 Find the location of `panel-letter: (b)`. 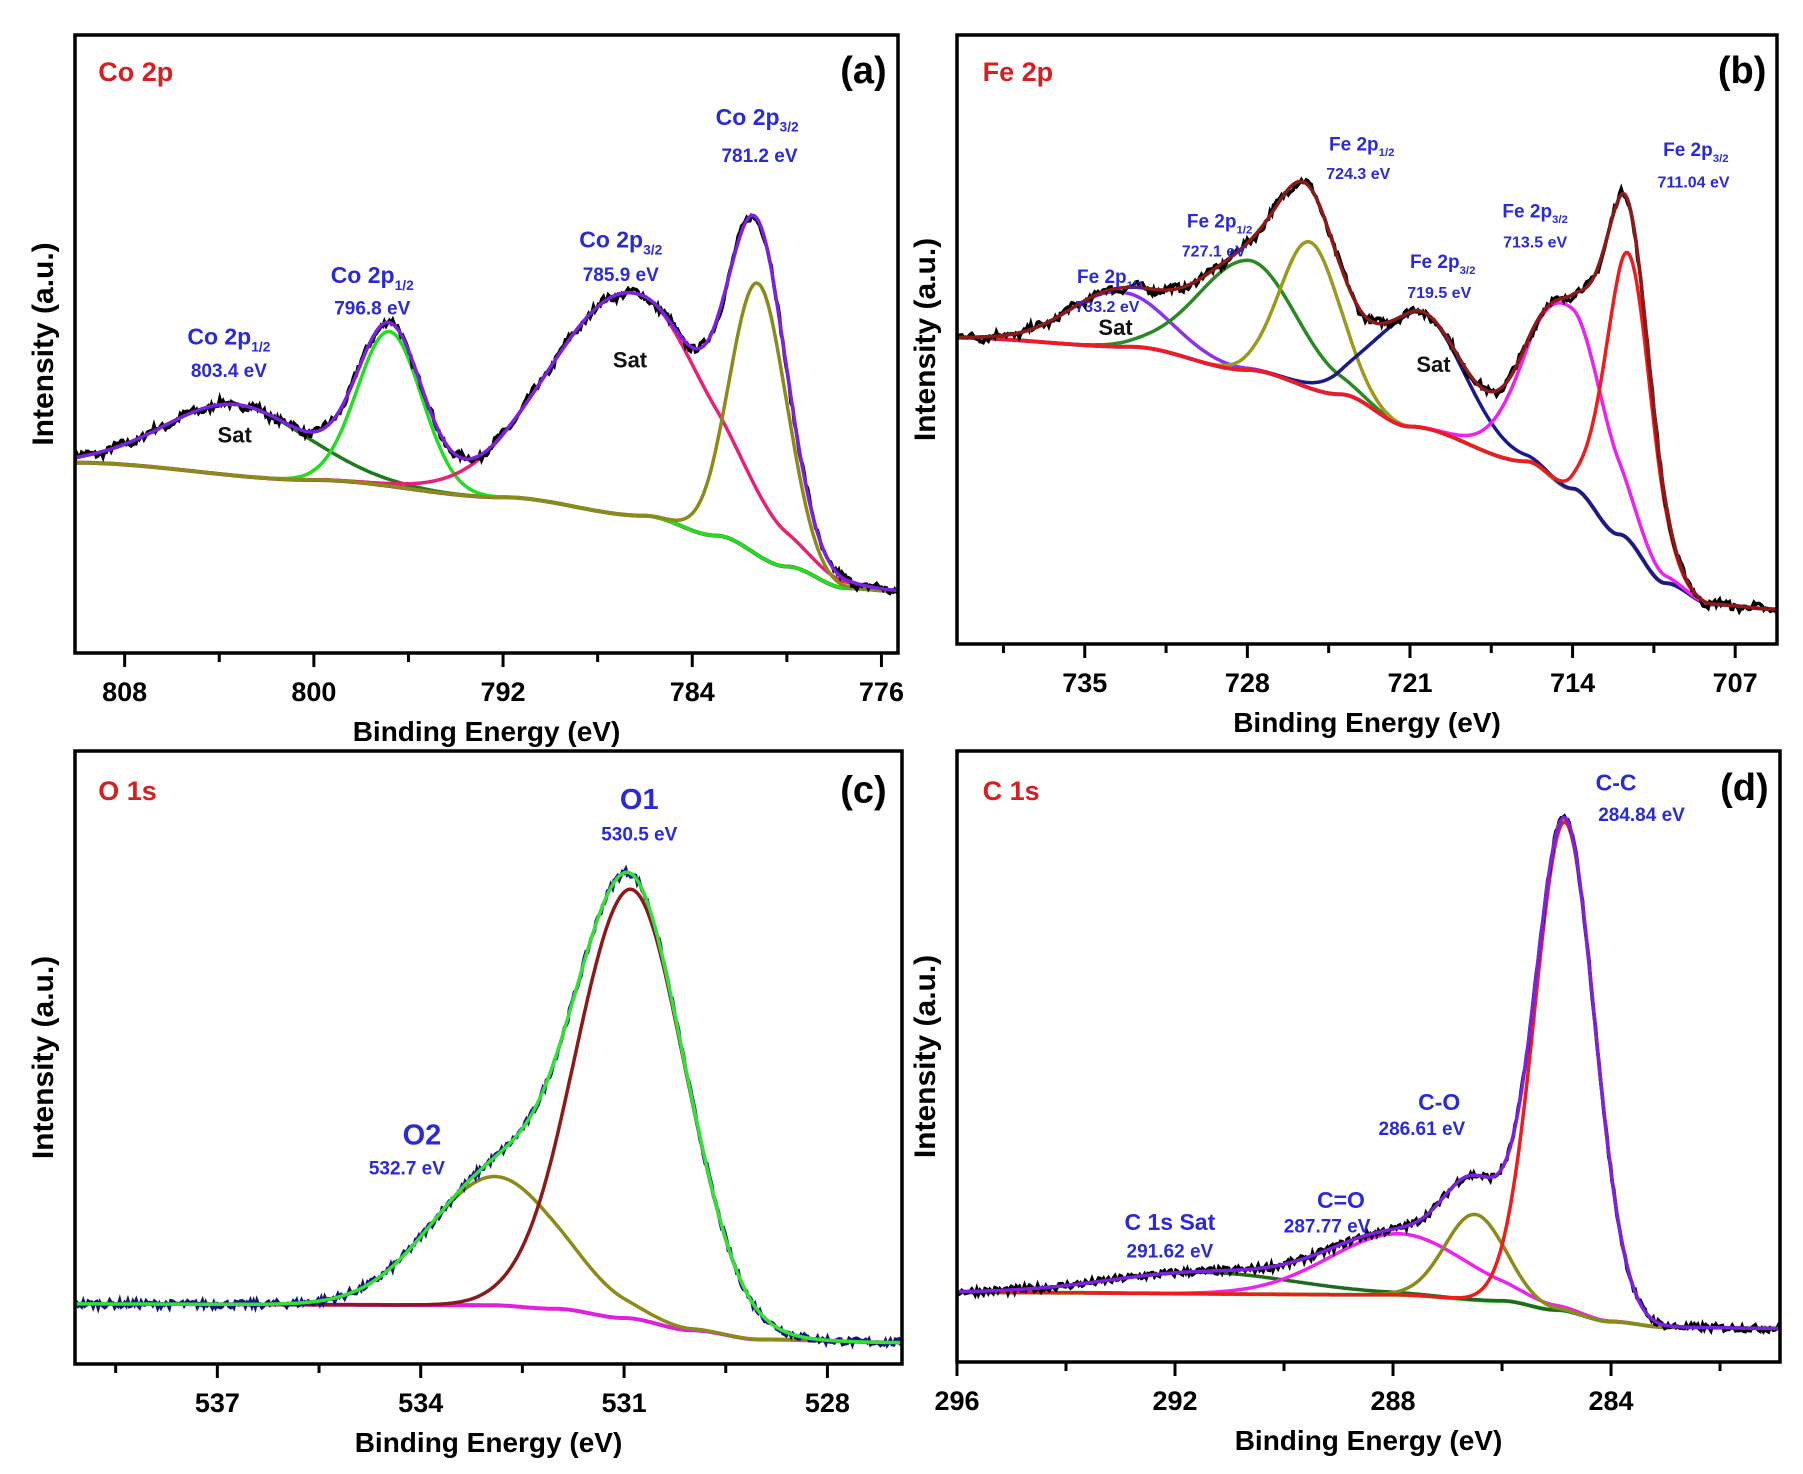

panel-letter: (b) is located at coordinates (1742, 71).